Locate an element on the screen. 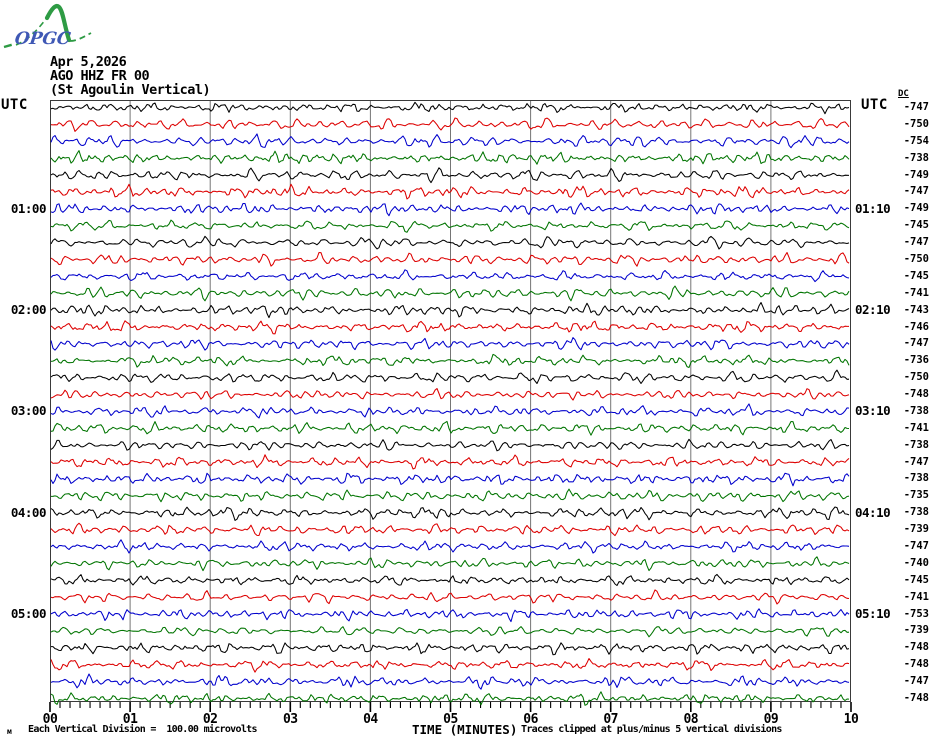 The height and width of the screenshot is (744, 930). logo-text: OPGC is located at coordinates (42, 39).